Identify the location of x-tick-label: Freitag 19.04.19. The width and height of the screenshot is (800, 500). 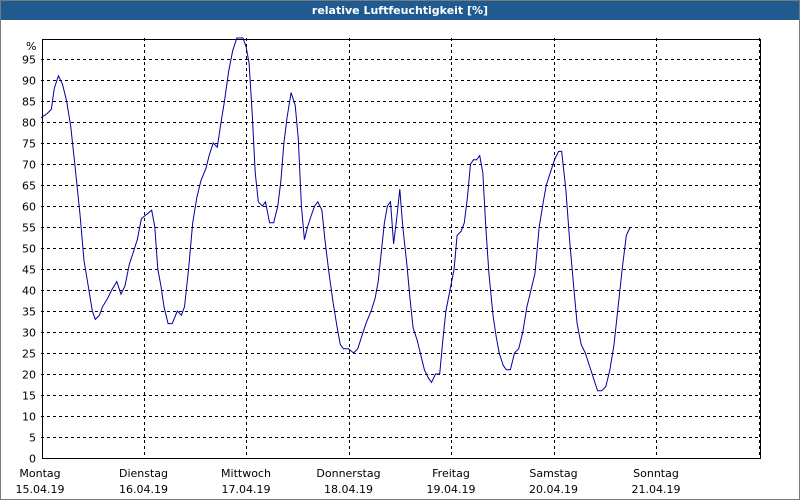
(451, 482).